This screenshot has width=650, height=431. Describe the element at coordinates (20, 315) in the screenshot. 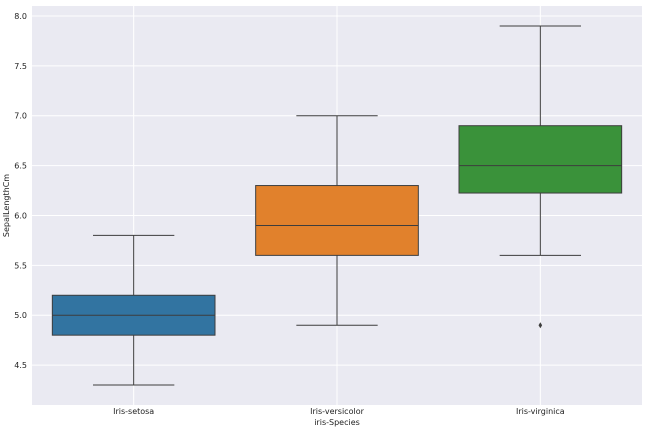

I see `y-tick-label: 5.0` at that location.